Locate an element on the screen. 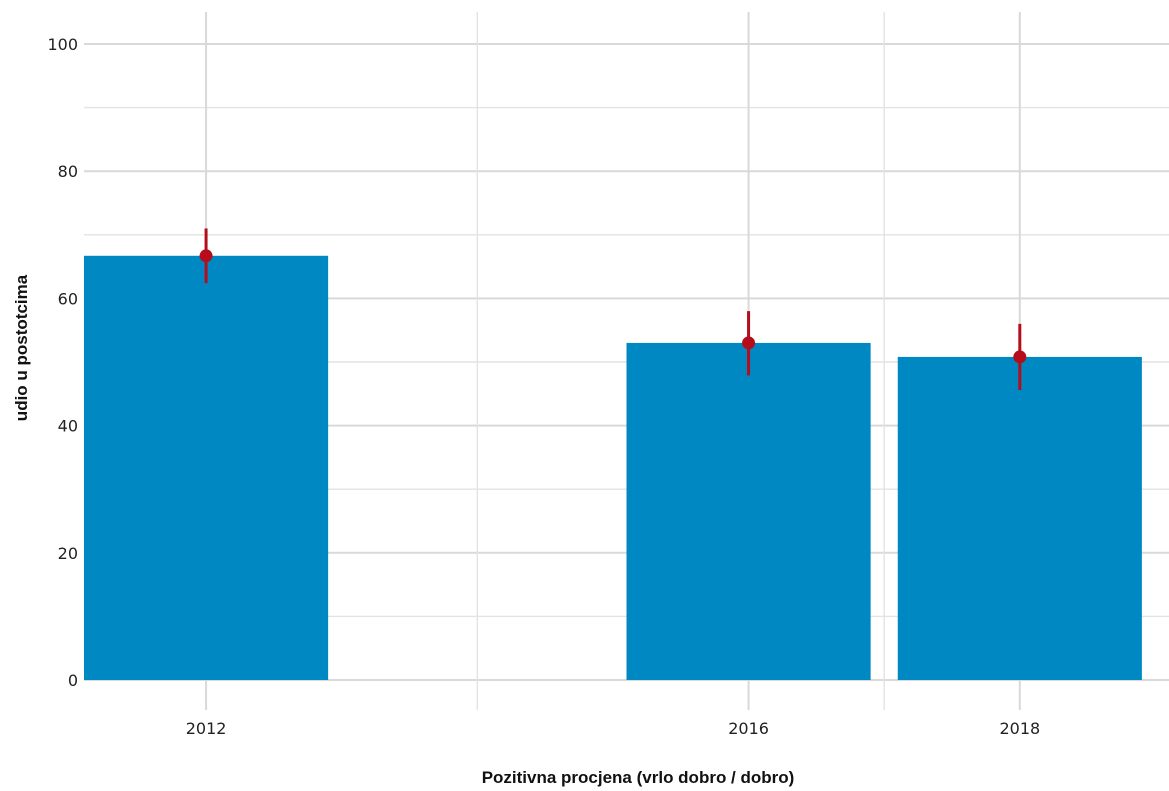  y-tick-label: 60 is located at coordinates (68, 298).